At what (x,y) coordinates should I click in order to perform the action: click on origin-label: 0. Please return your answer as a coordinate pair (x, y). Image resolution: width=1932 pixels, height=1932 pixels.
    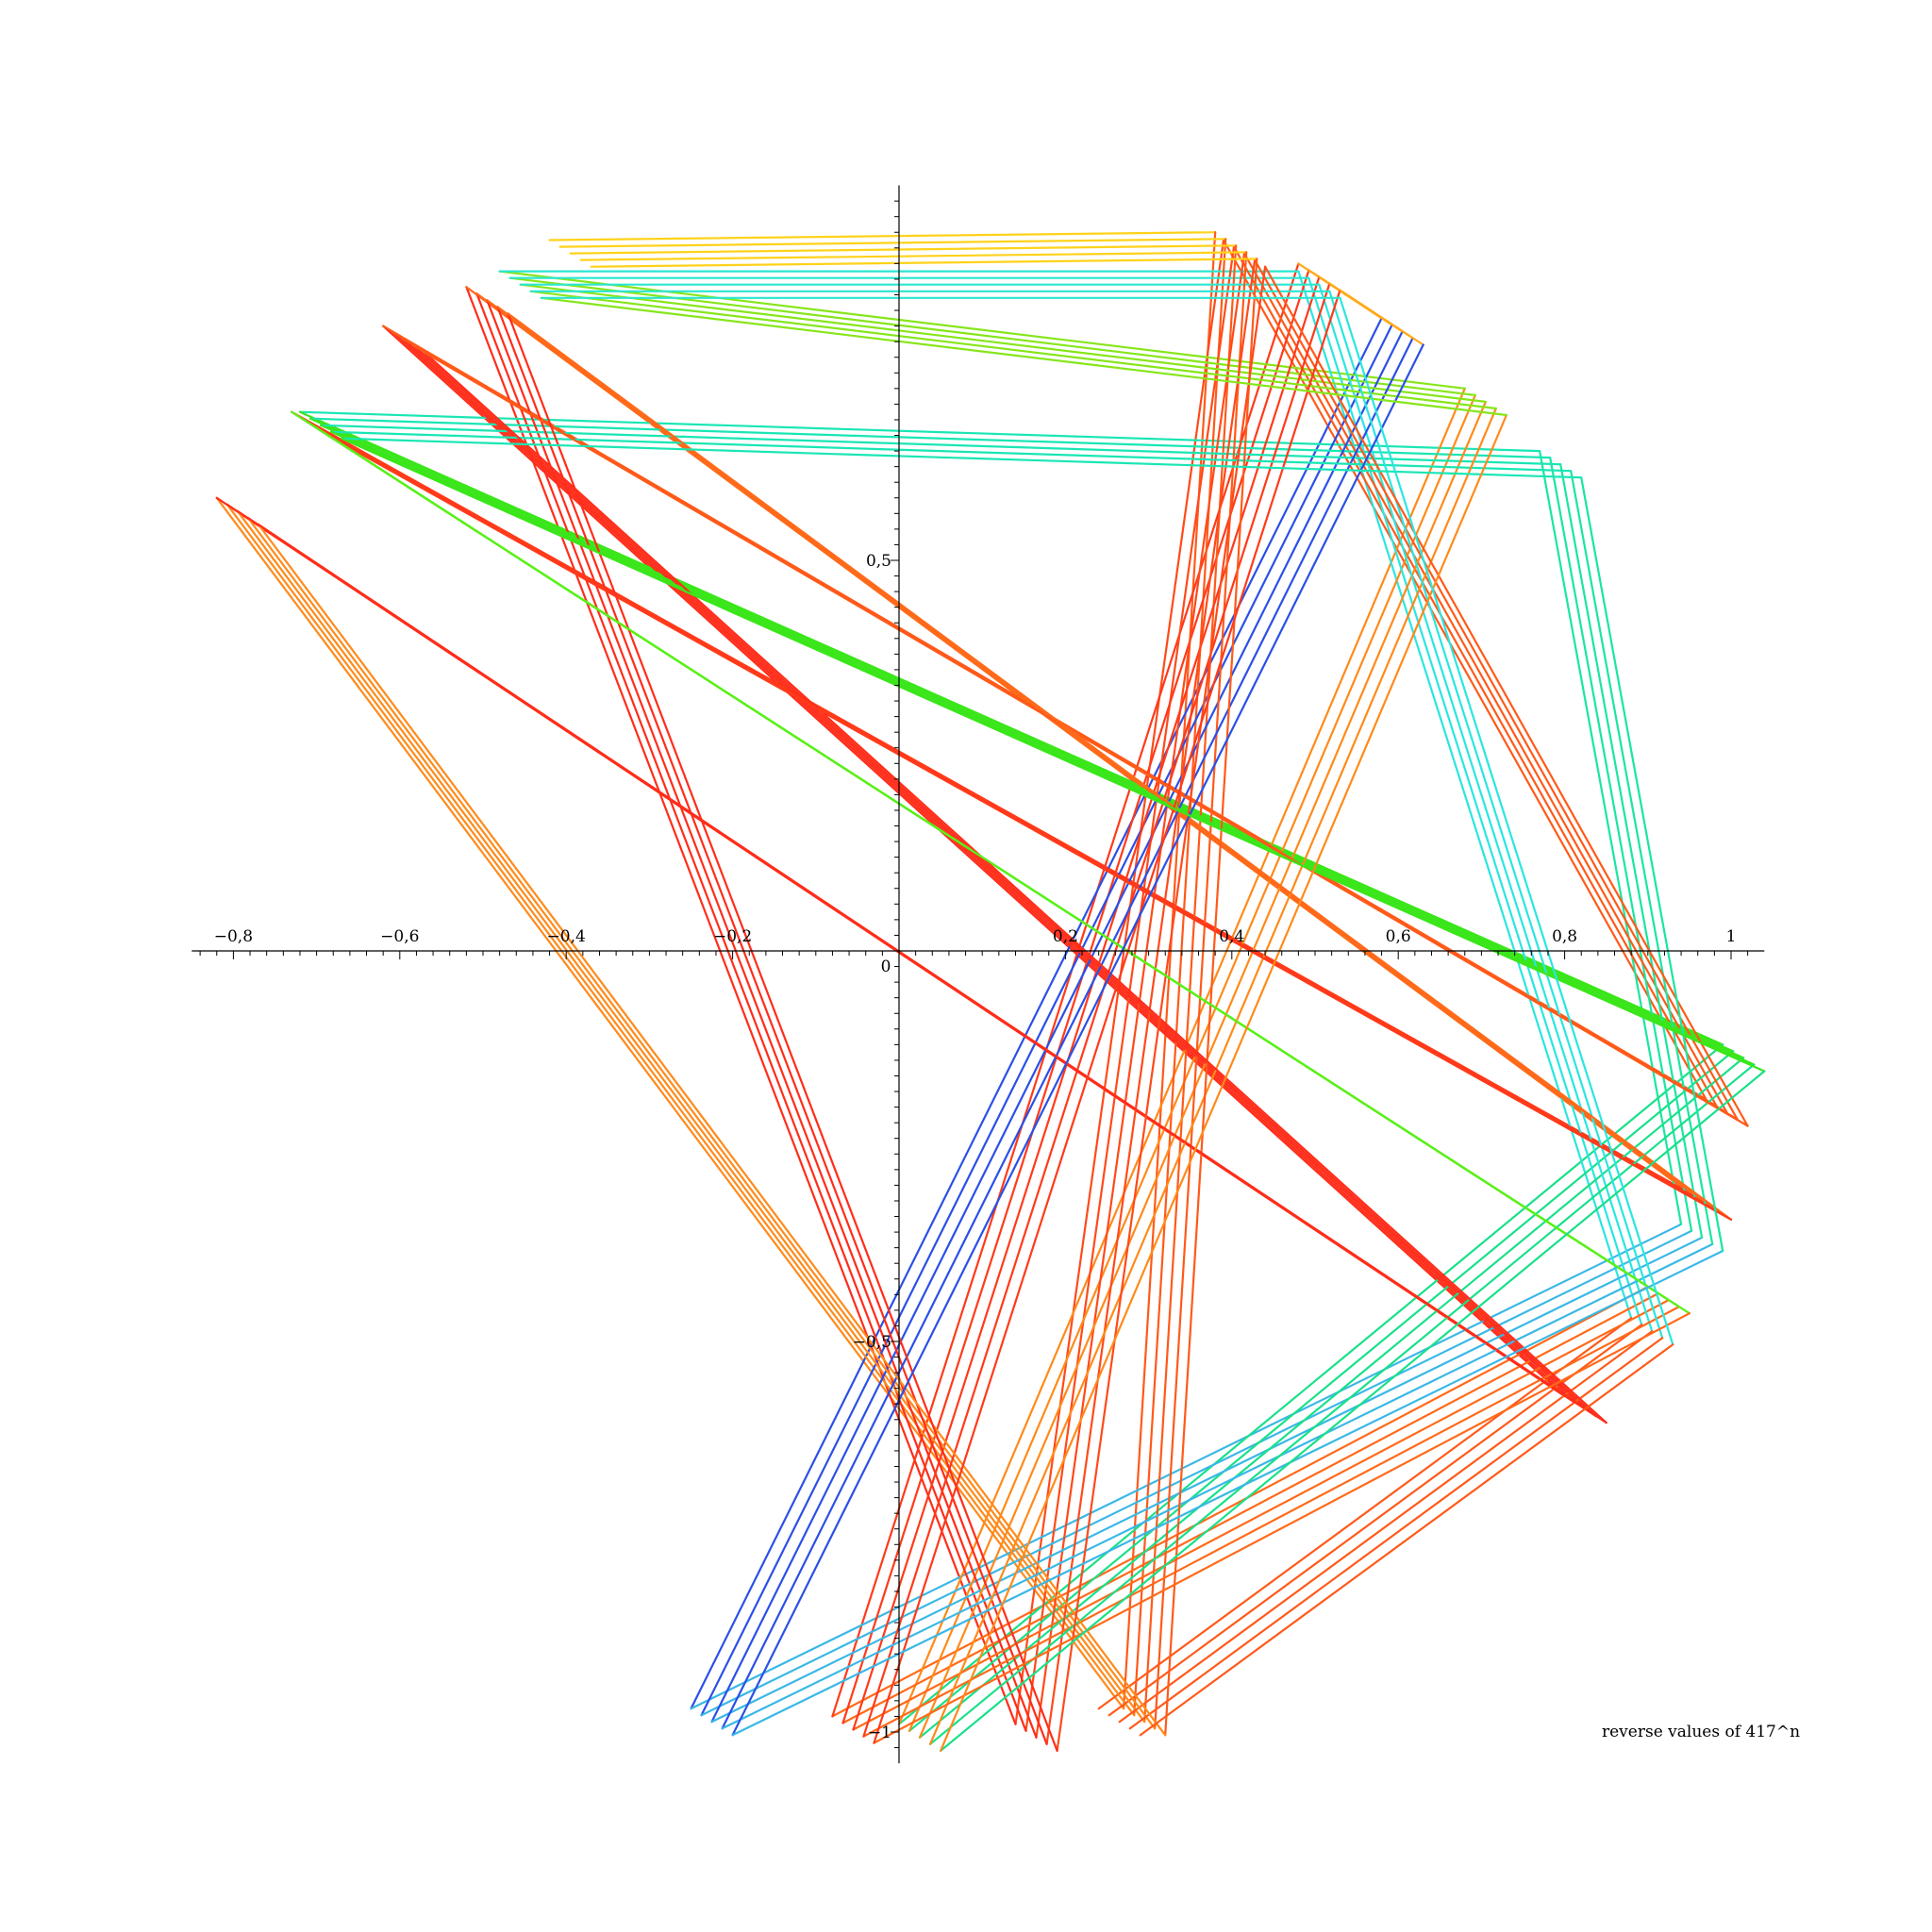
    Looking at the image, I should click on (886, 967).